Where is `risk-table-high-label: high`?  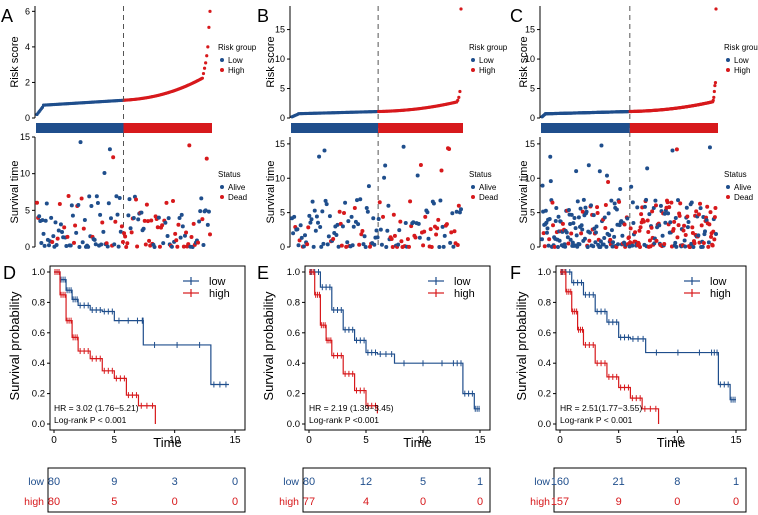 risk-table-high-label: high is located at coordinates (34, 502).